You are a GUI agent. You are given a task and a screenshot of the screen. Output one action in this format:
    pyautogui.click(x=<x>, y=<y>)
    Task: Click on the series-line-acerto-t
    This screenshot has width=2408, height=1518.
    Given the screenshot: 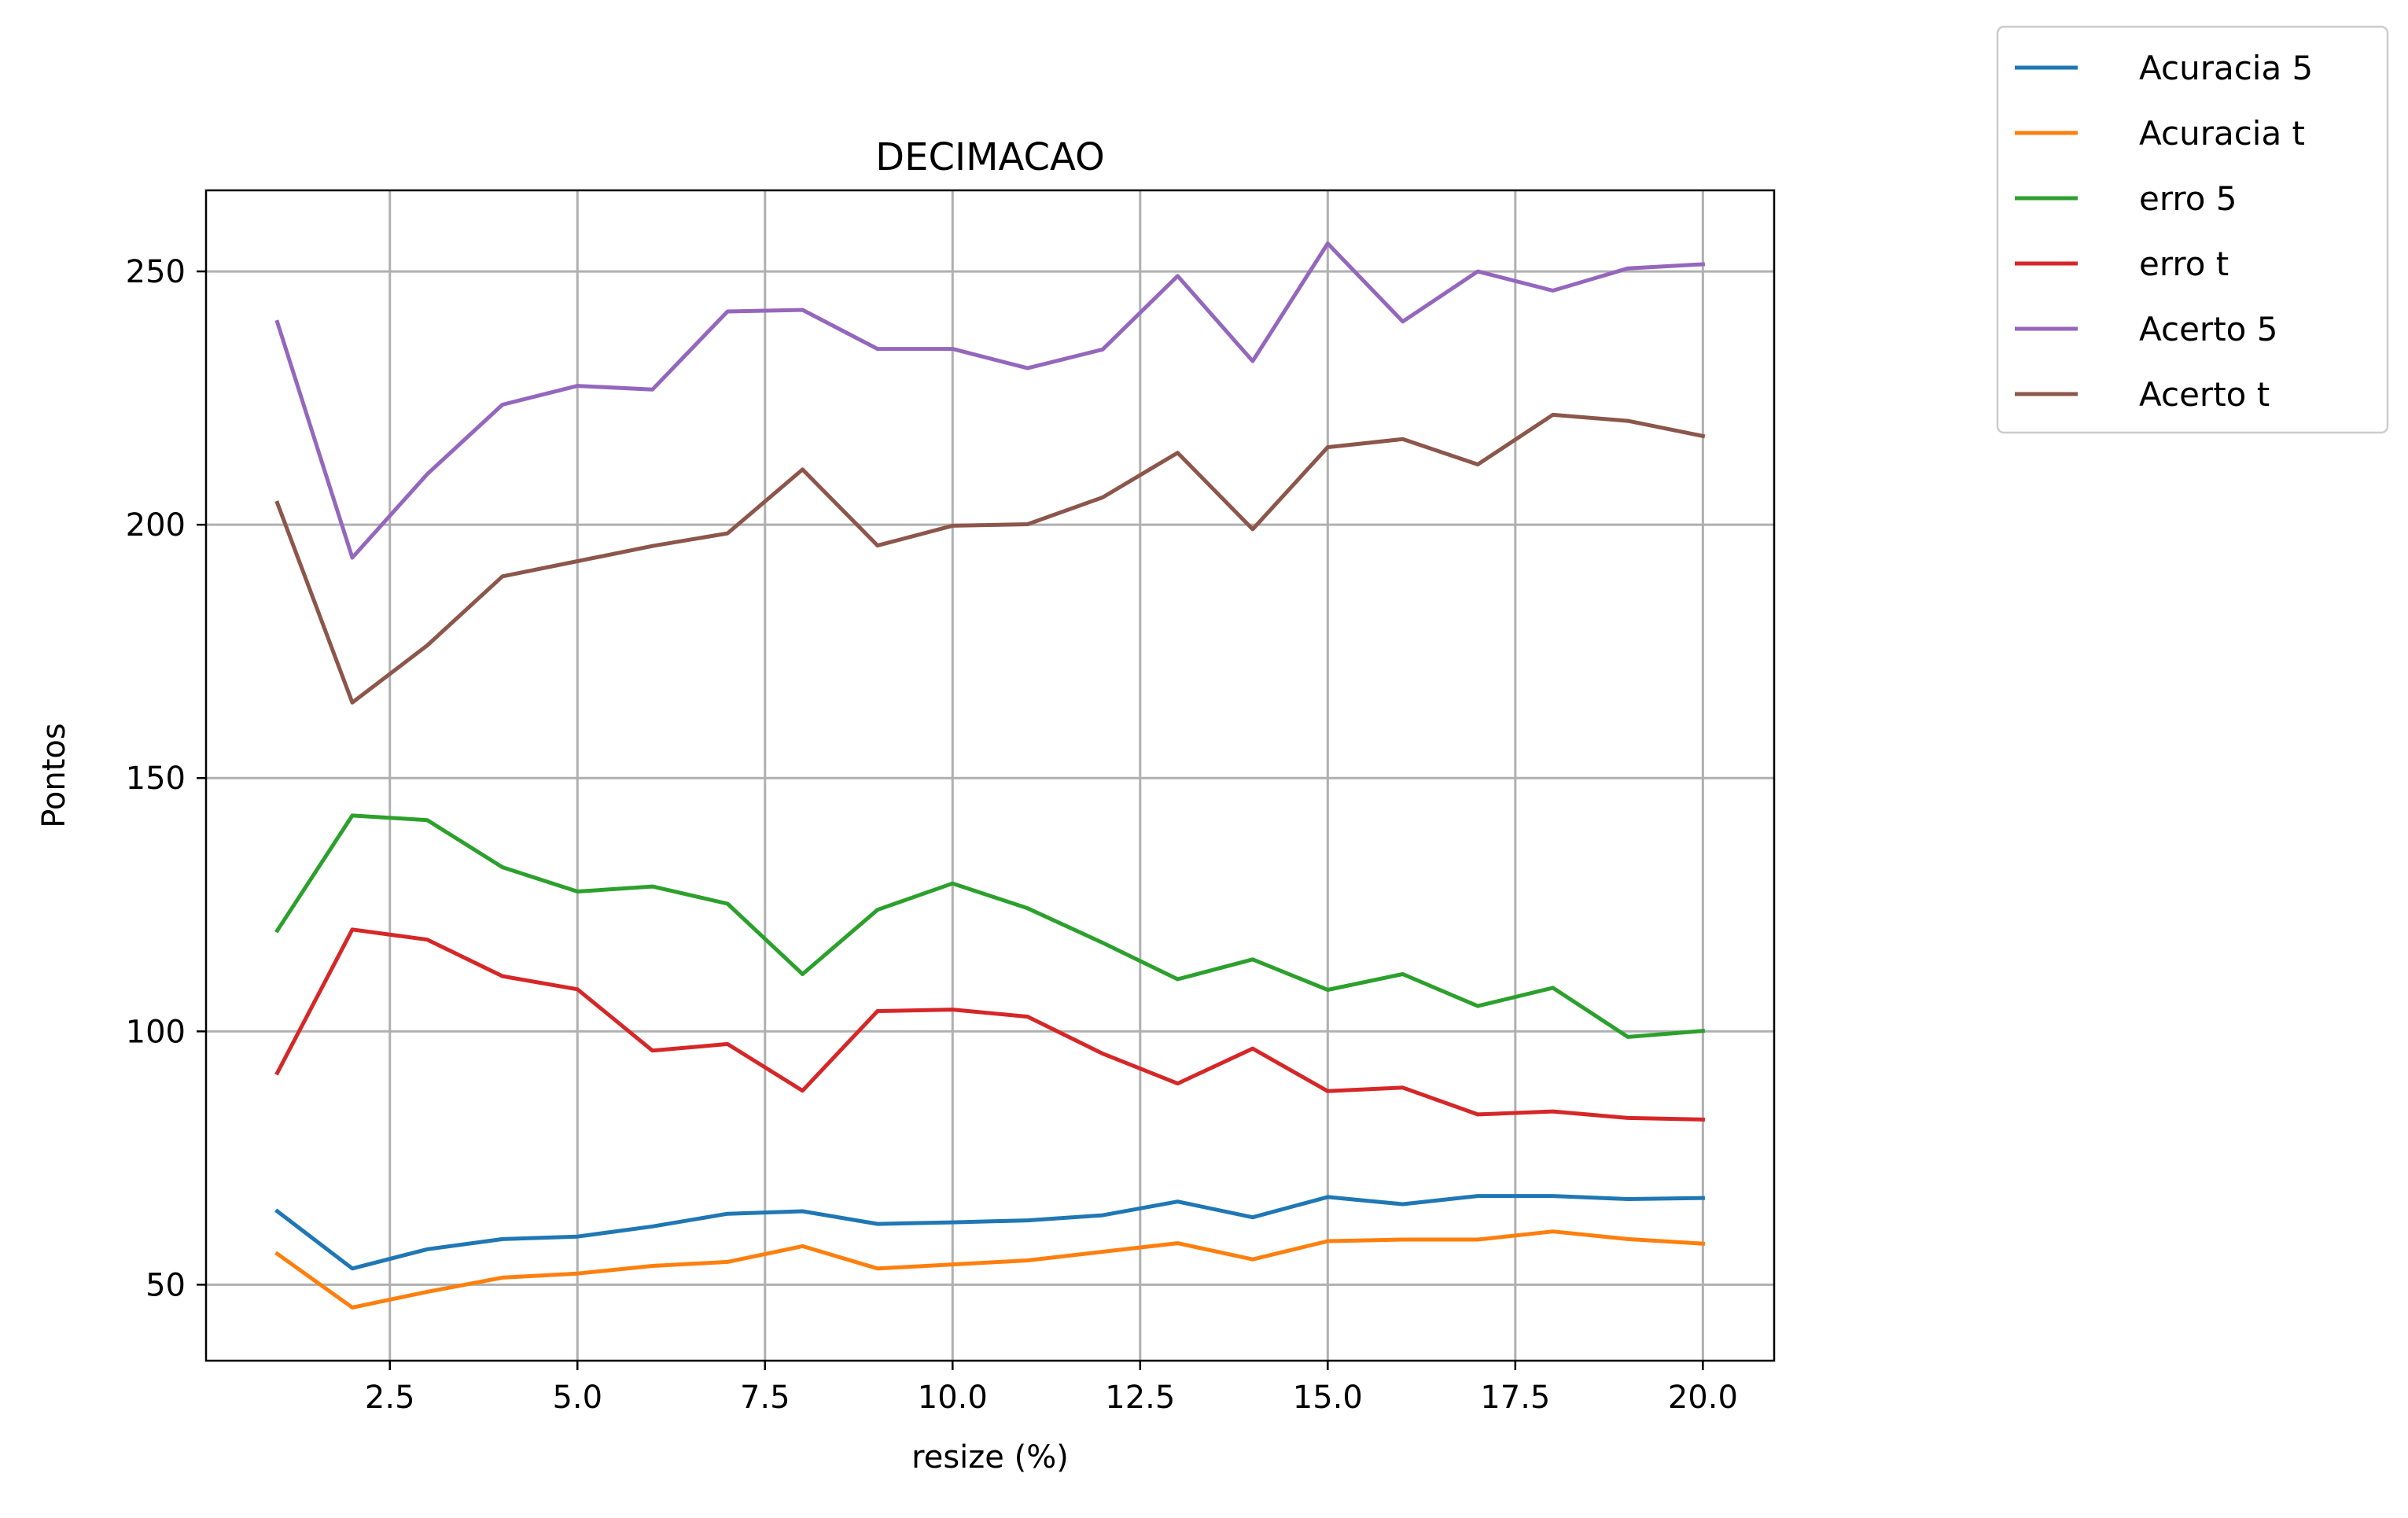 What is the action you would take?
    pyautogui.click(x=990, y=558)
    